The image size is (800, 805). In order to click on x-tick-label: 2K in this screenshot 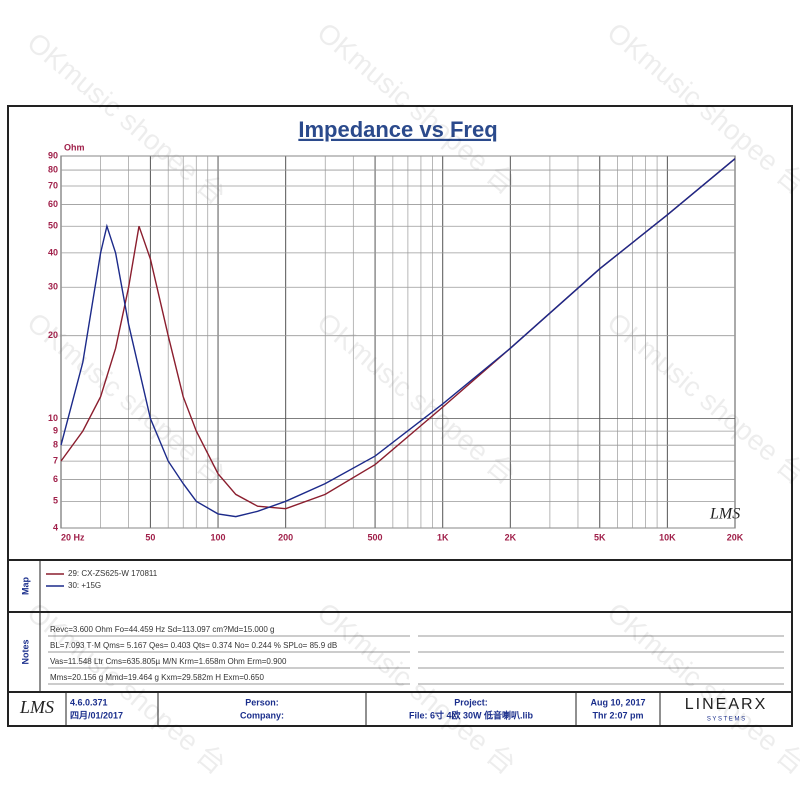, I will do `click(511, 537)`.